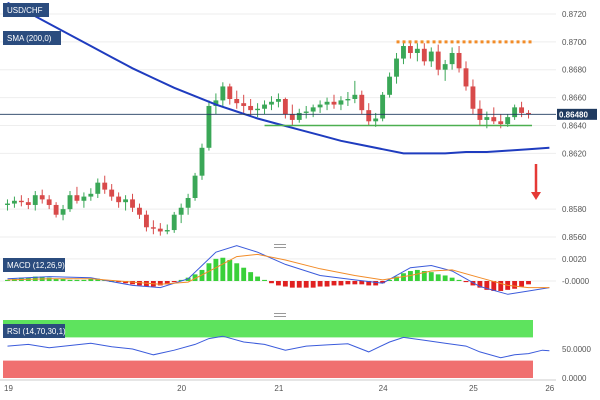 This screenshot has width=600, height=400. What do you see at coordinates (574, 209) in the screenshot?
I see `price-tick-label: 0.8580` at bounding box center [574, 209].